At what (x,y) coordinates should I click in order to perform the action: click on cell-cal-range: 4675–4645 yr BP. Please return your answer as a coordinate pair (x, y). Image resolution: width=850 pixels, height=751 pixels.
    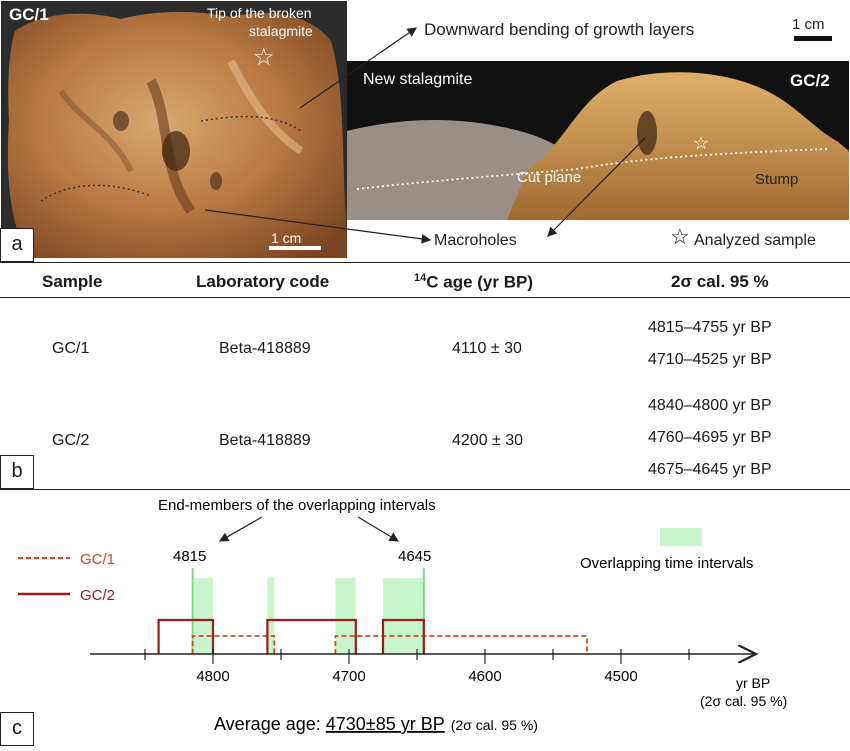
    Looking at the image, I should click on (710, 469).